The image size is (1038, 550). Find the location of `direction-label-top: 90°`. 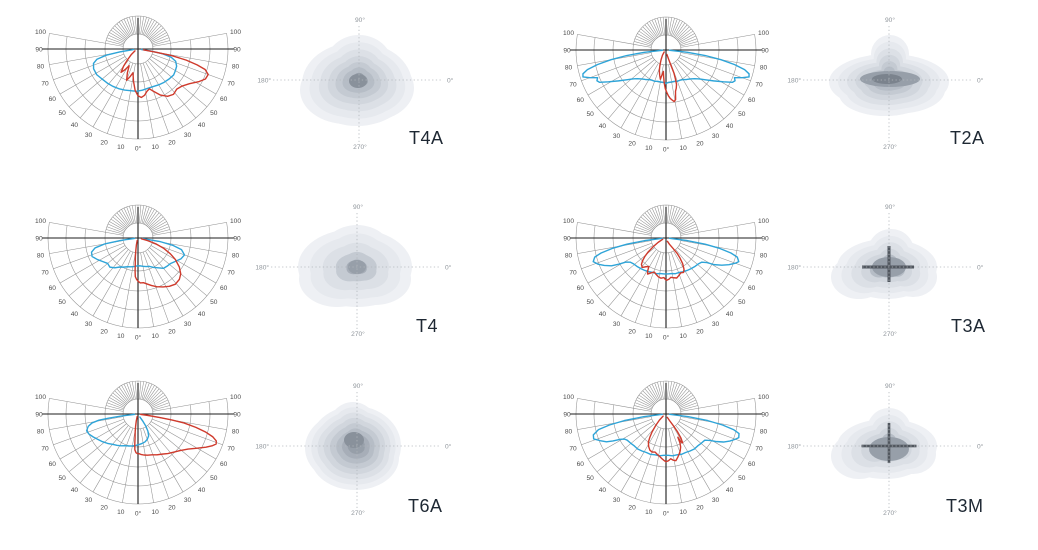

direction-label-top: 90° is located at coordinates (890, 207).